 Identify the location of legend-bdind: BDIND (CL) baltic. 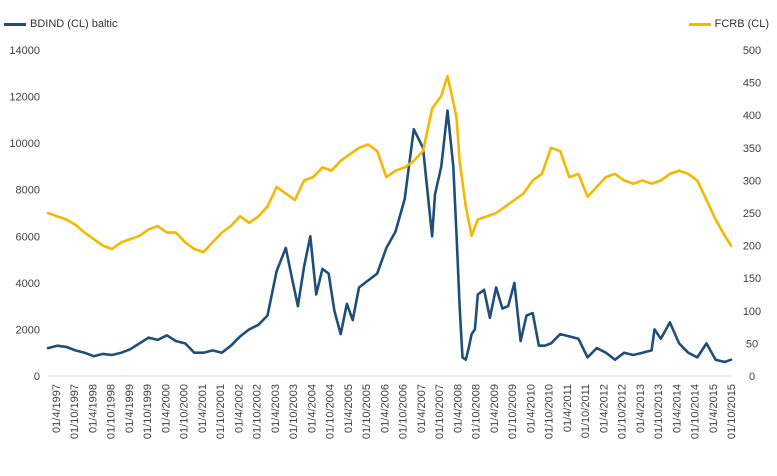
(60, 24).